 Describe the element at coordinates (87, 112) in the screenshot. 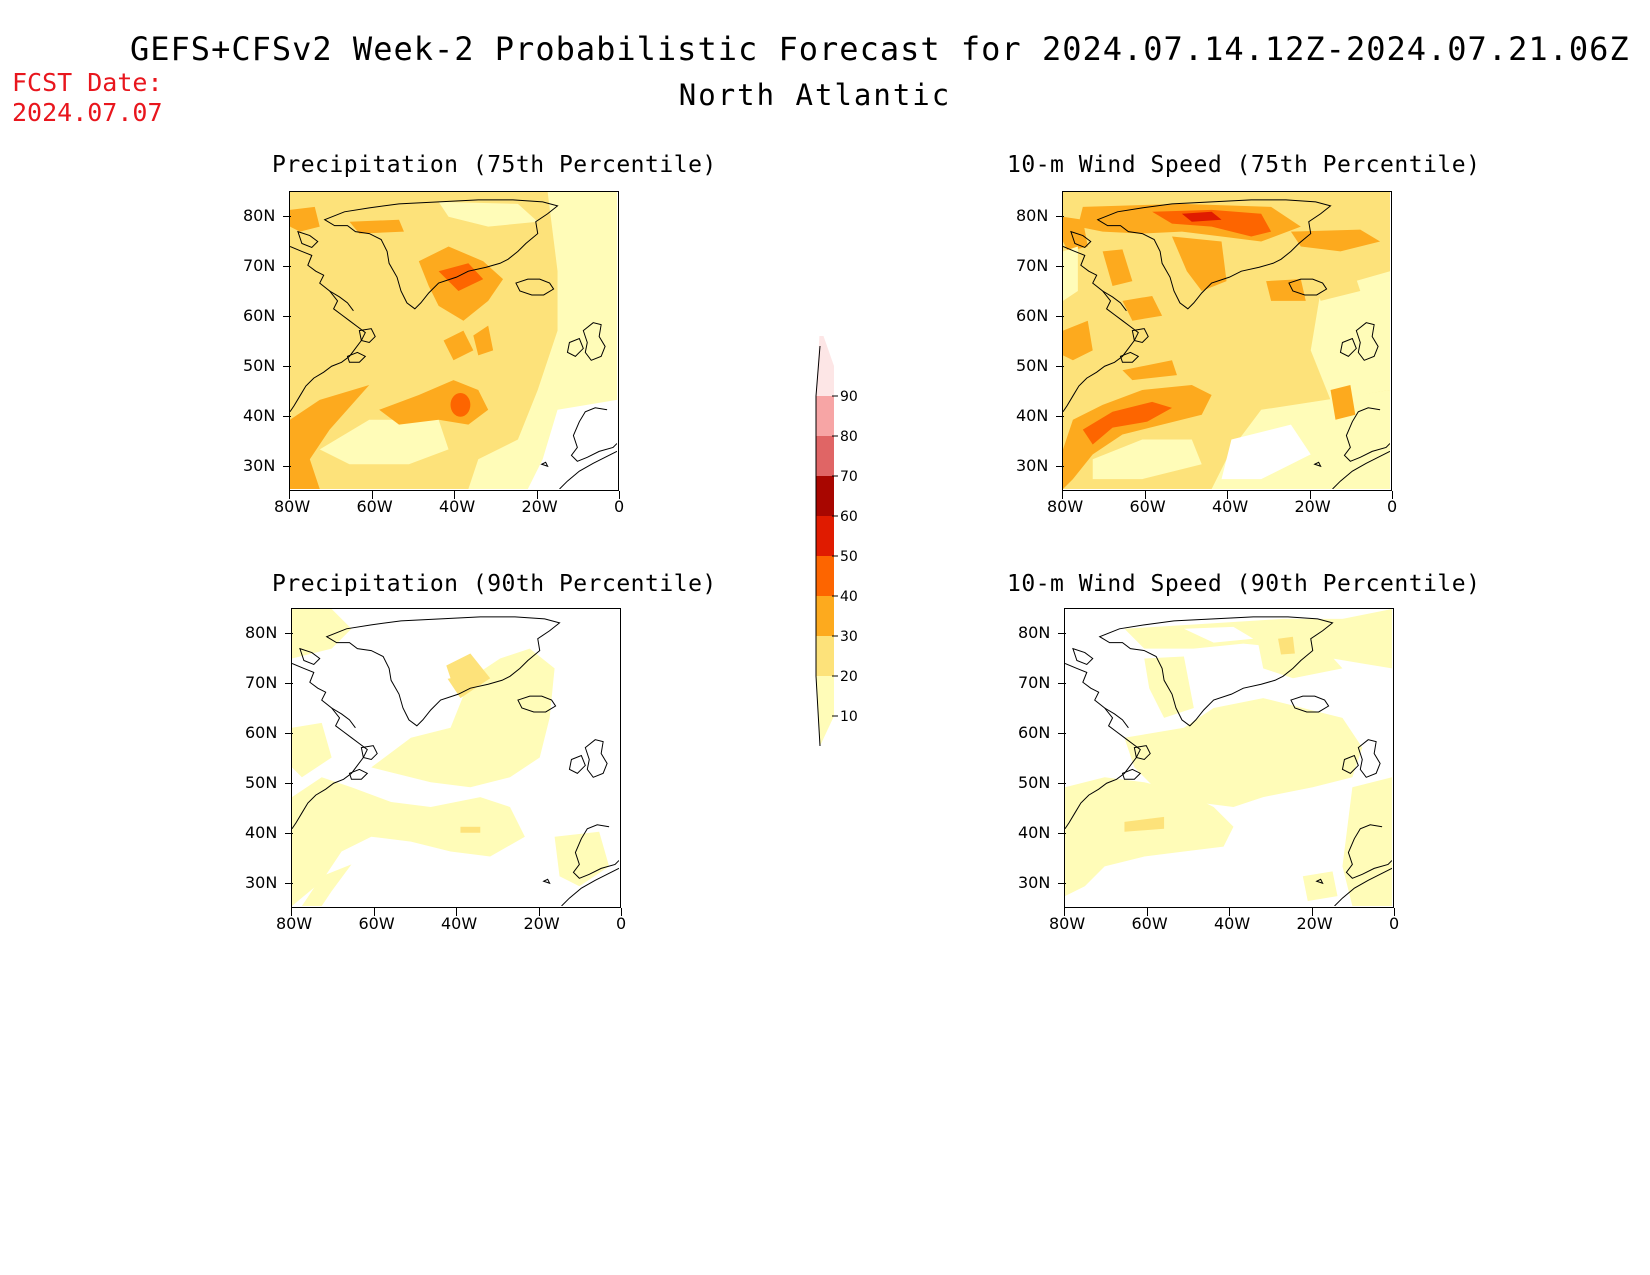

I see `forecast-date-value: 2024.07.07` at that location.